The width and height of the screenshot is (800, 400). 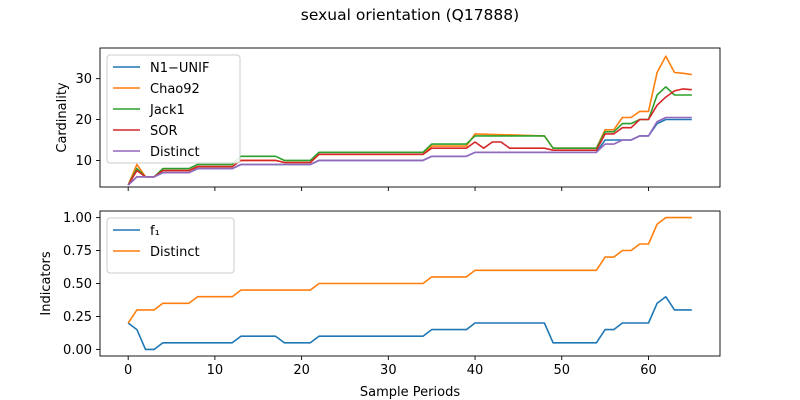 I want to click on legend-label: Chao92, so click(x=175, y=89).